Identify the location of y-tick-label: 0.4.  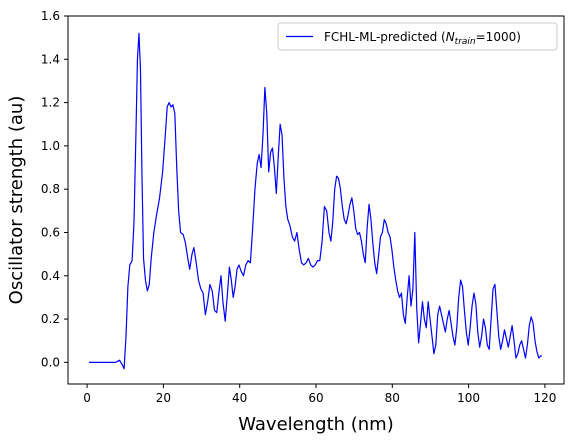
(50, 276).